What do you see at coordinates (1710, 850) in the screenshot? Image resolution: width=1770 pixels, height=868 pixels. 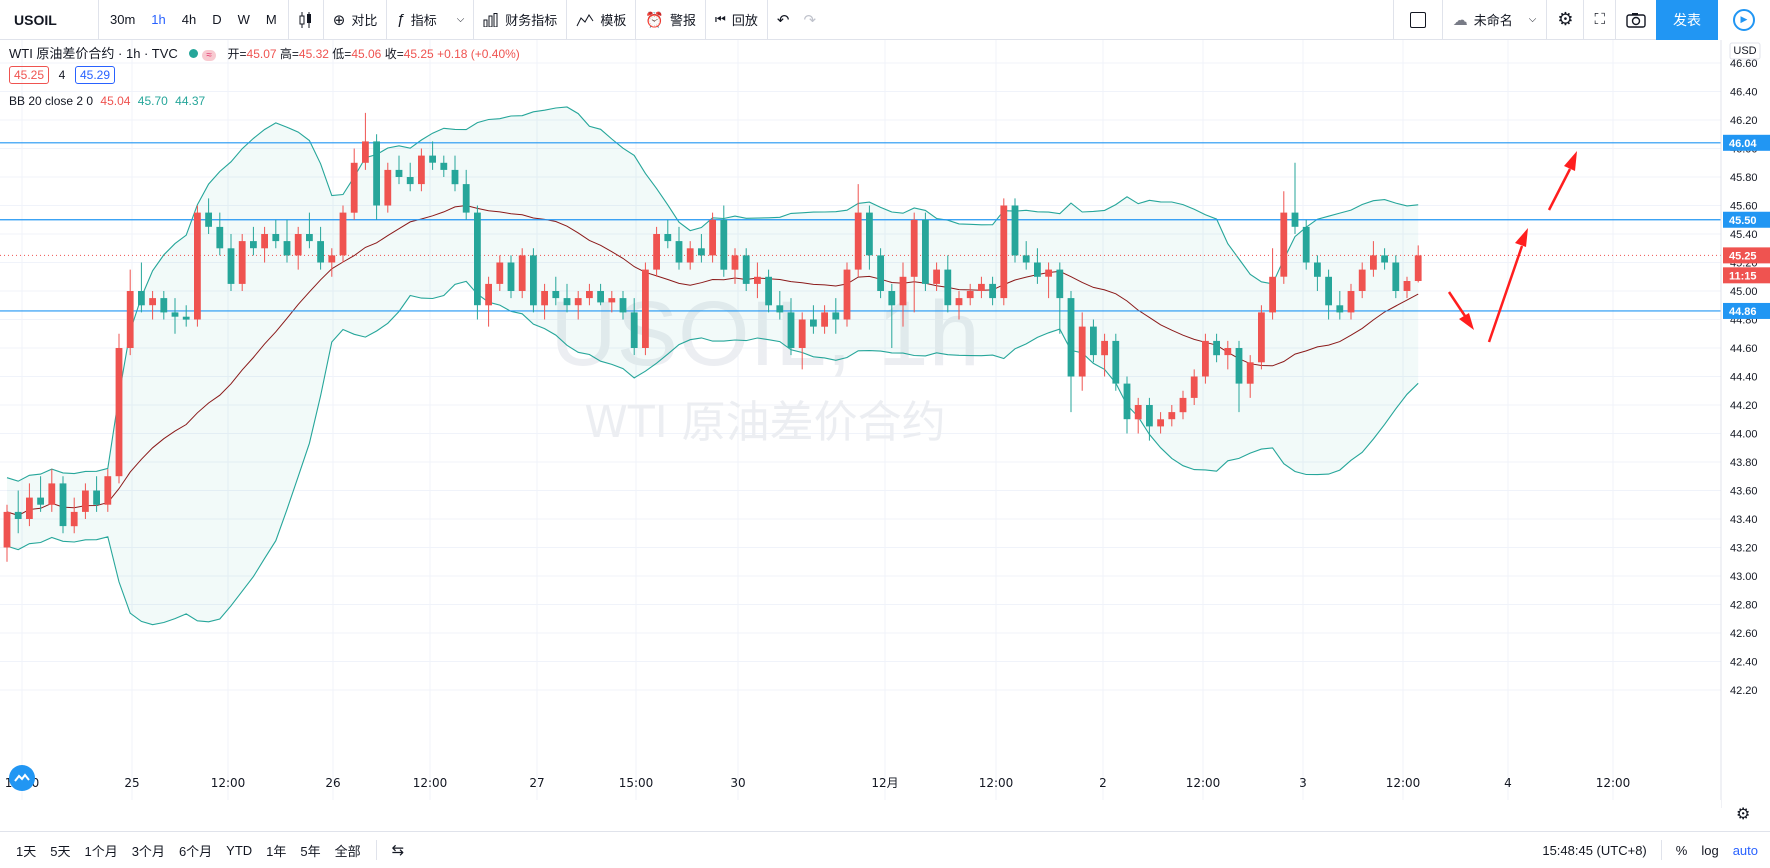 I see `log-toggle: log` at bounding box center [1710, 850].